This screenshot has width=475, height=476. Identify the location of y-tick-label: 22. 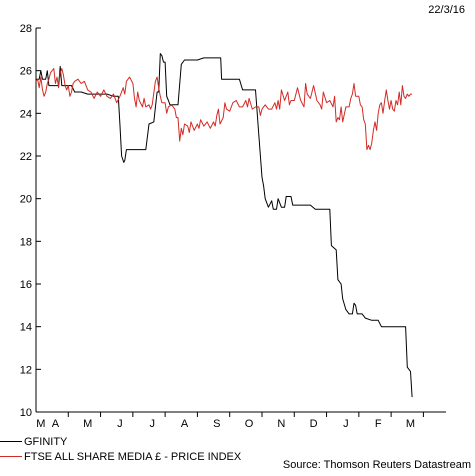
(26, 157).